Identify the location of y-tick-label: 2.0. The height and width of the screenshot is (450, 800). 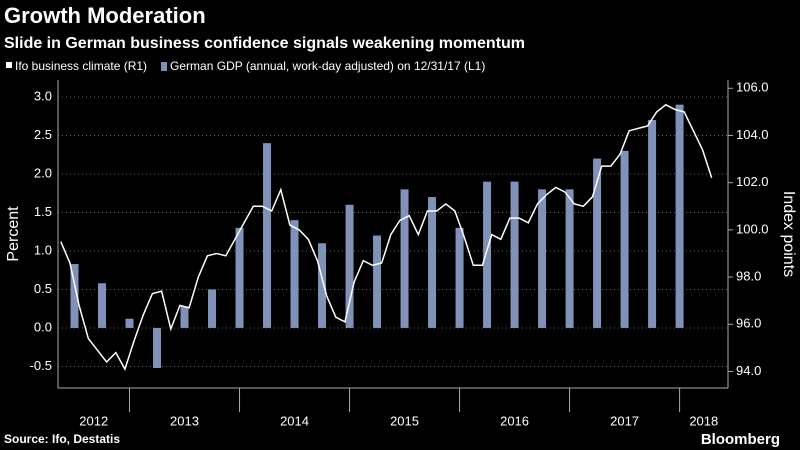
(43, 172).